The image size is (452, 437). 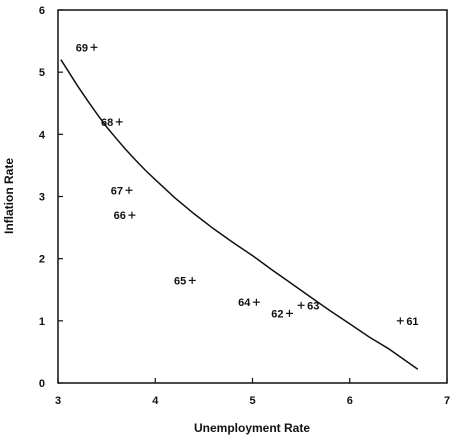 What do you see at coordinates (42, 198) in the screenshot?
I see `y-tick-label: 3` at bounding box center [42, 198].